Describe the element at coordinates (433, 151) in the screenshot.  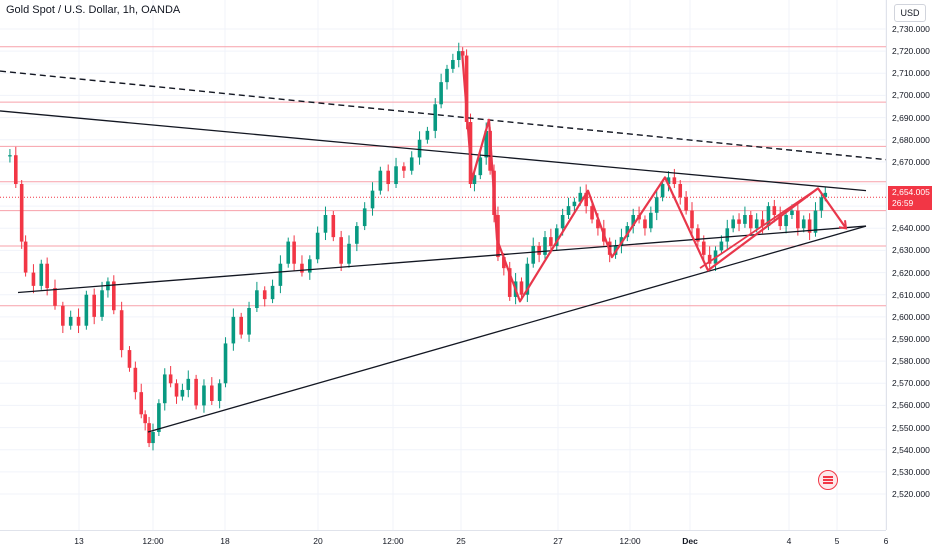
I see `upper-trendline` at that location.